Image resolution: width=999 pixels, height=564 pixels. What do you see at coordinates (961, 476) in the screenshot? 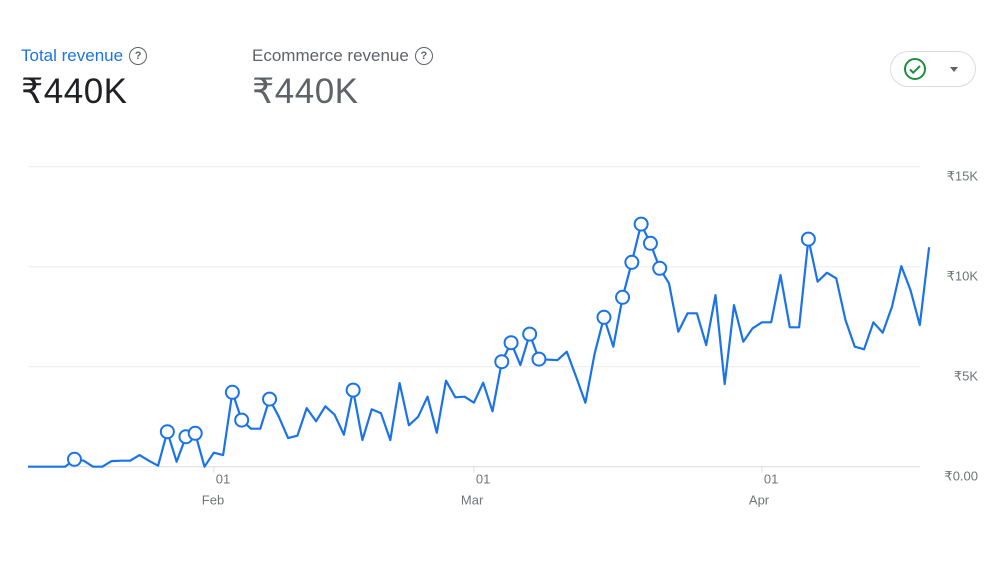
I see `y-tick-label: ₹0.00` at bounding box center [961, 476].